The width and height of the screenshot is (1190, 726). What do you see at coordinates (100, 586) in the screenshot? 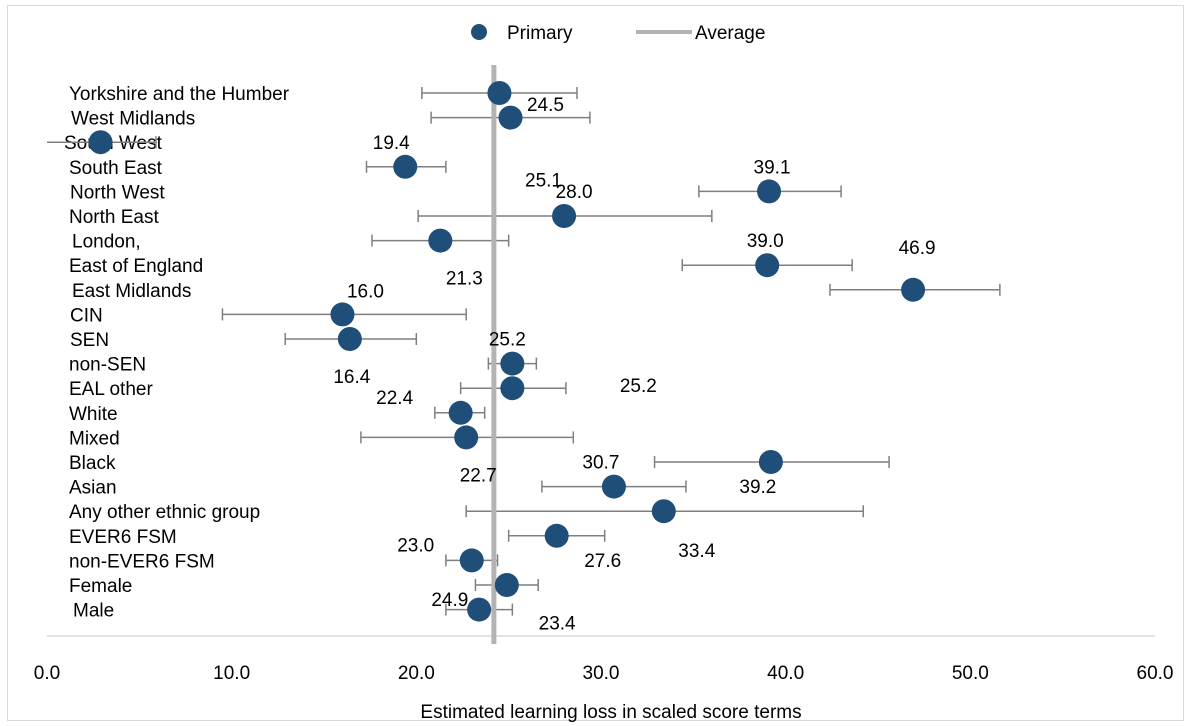
I see `category-label: Female` at bounding box center [100, 586].